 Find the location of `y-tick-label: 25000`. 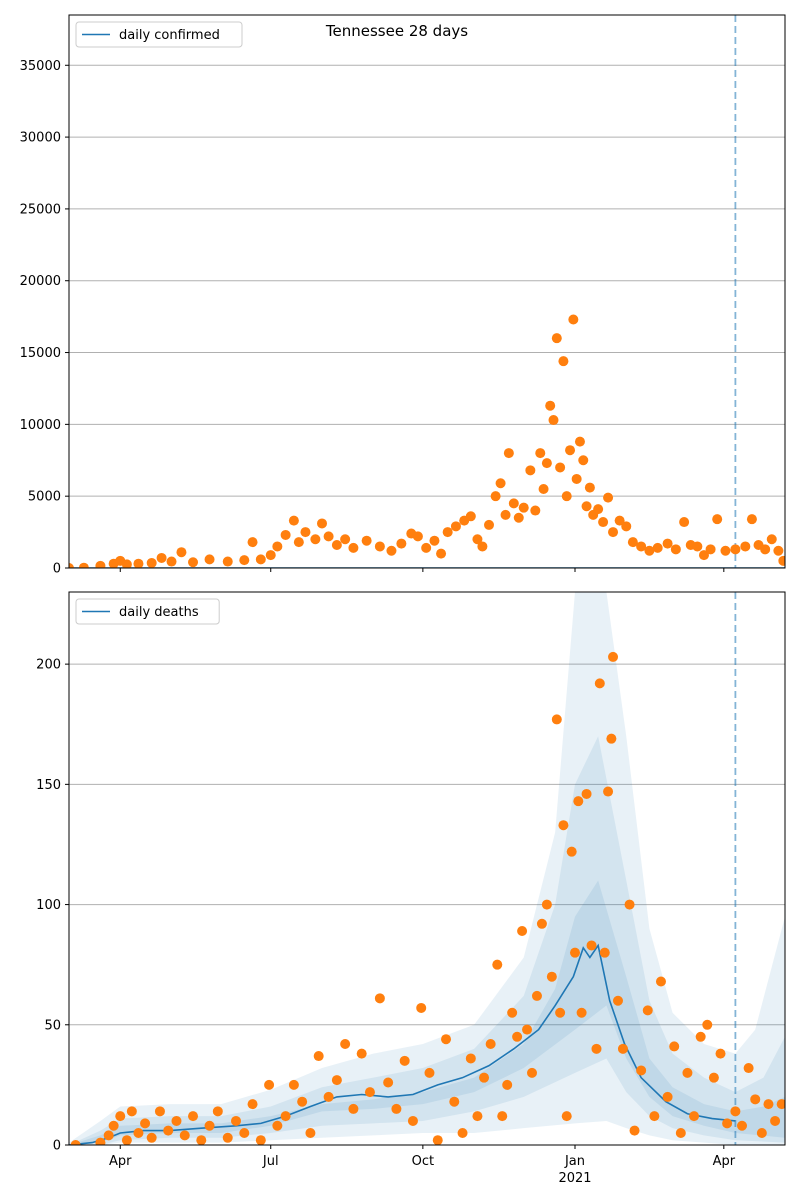

y-tick-label: 25000 is located at coordinates (40, 209).